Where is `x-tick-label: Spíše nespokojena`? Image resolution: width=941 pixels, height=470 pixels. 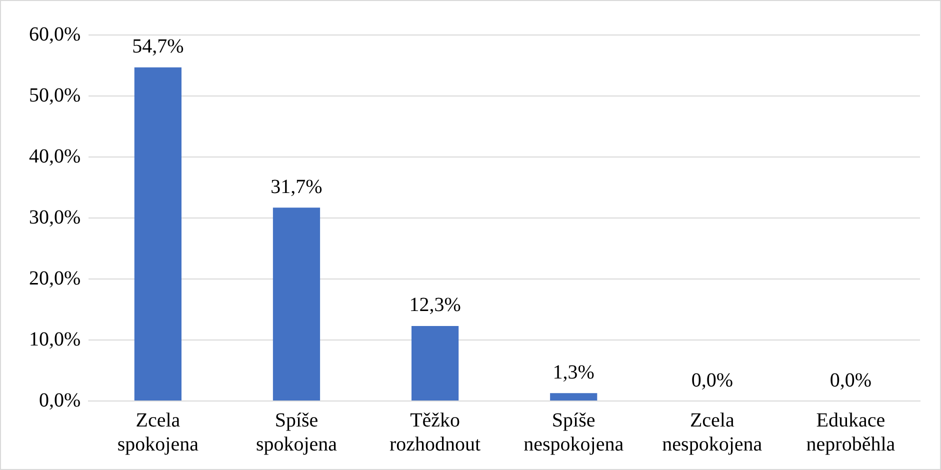
x-tick-label: Spíše nespokojena is located at coordinates (574, 432).